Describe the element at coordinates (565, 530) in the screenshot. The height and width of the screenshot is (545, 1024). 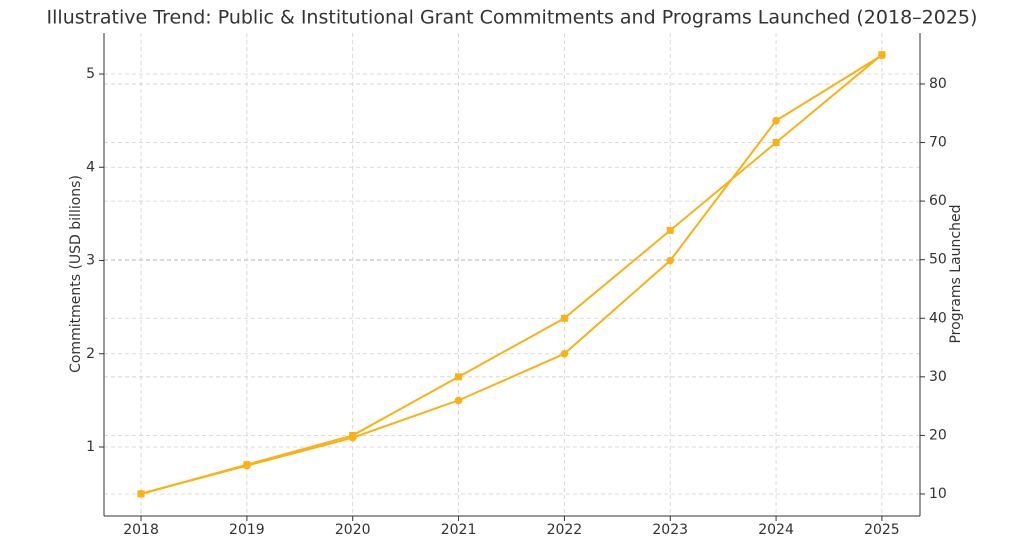
I see `x-tick-label: 2022` at that location.